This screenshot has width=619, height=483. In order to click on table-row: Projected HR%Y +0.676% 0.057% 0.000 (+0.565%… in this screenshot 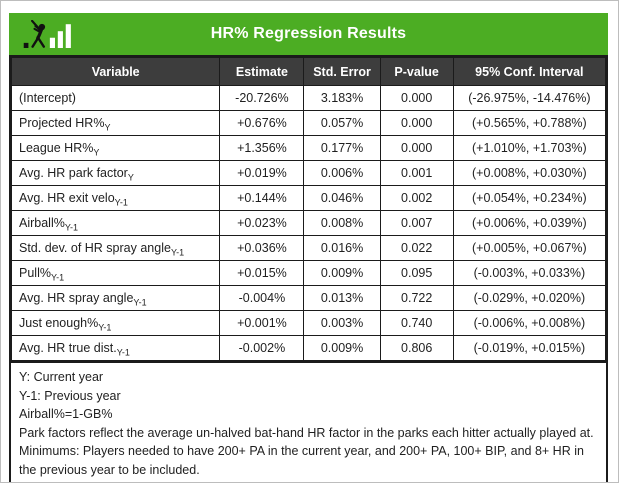, I will do `click(308, 123)`.